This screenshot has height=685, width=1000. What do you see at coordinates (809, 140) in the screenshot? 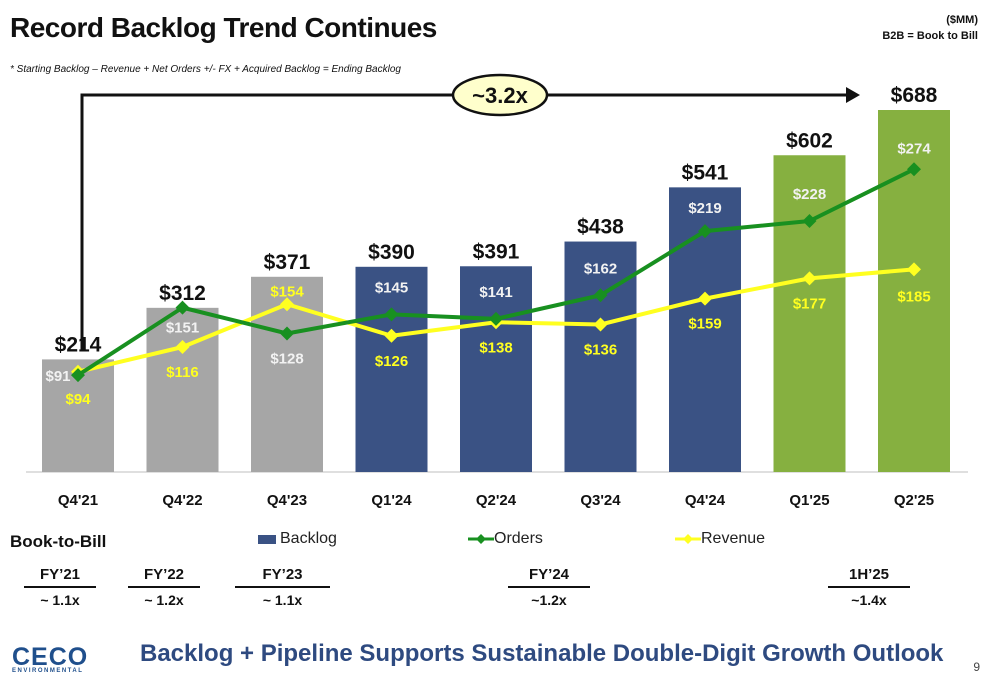
I see `backlog-value-label: $602` at bounding box center [809, 140].